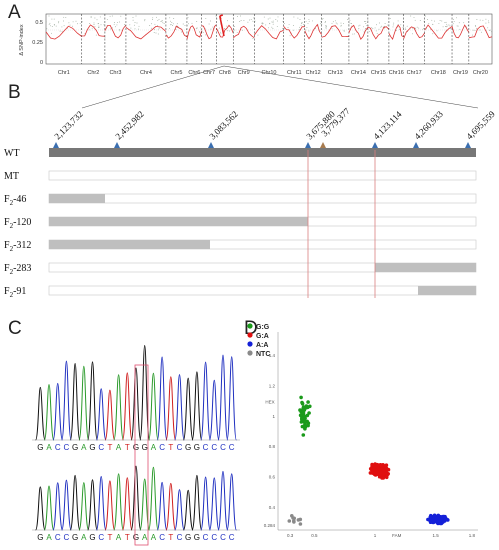 The image size is (499, 550). I want to click on panel-b-marker-label: 3,083,562, so click(223, 125).